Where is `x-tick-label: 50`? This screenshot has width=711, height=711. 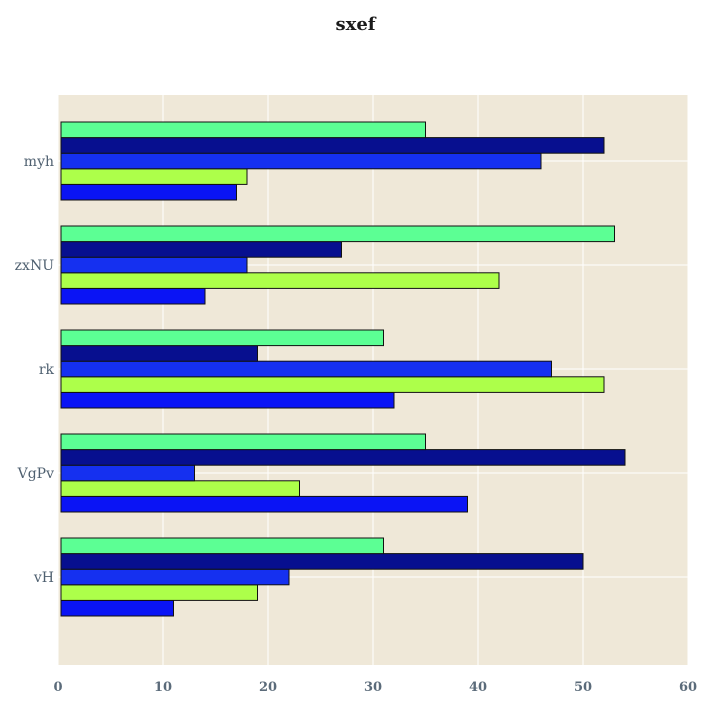 x-tick-label: 50 is located at coordinates (583, 687).